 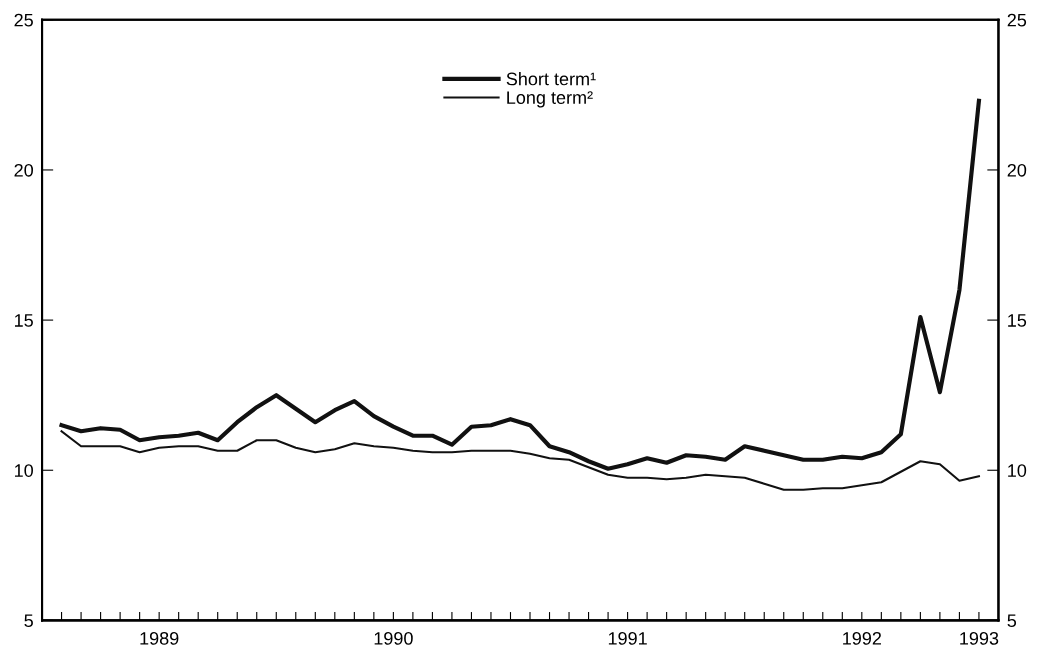 I want to click on y2-tick-label: 20, so click(x=1017, y=170).